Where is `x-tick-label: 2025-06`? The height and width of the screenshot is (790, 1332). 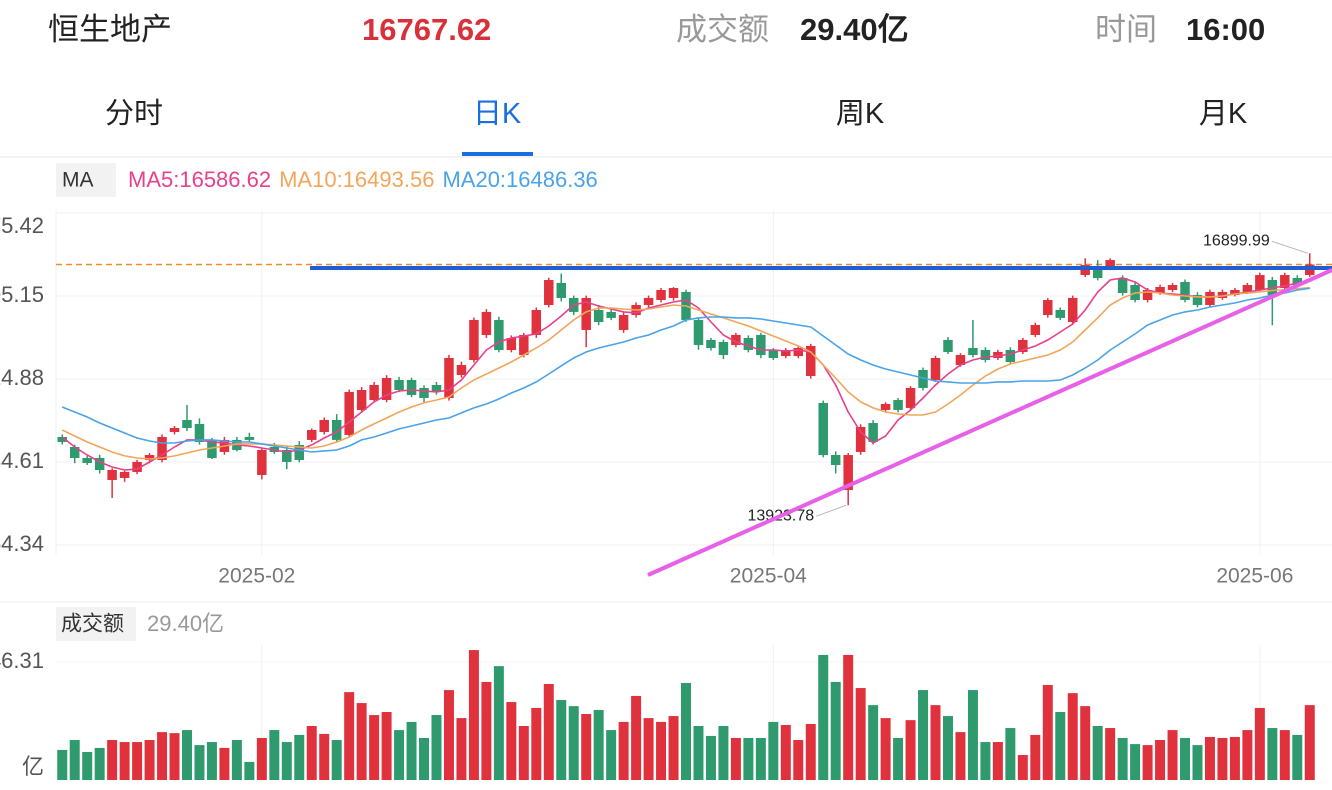
x-tick-label: 2025-06 is located at coordinates (1254, 576).